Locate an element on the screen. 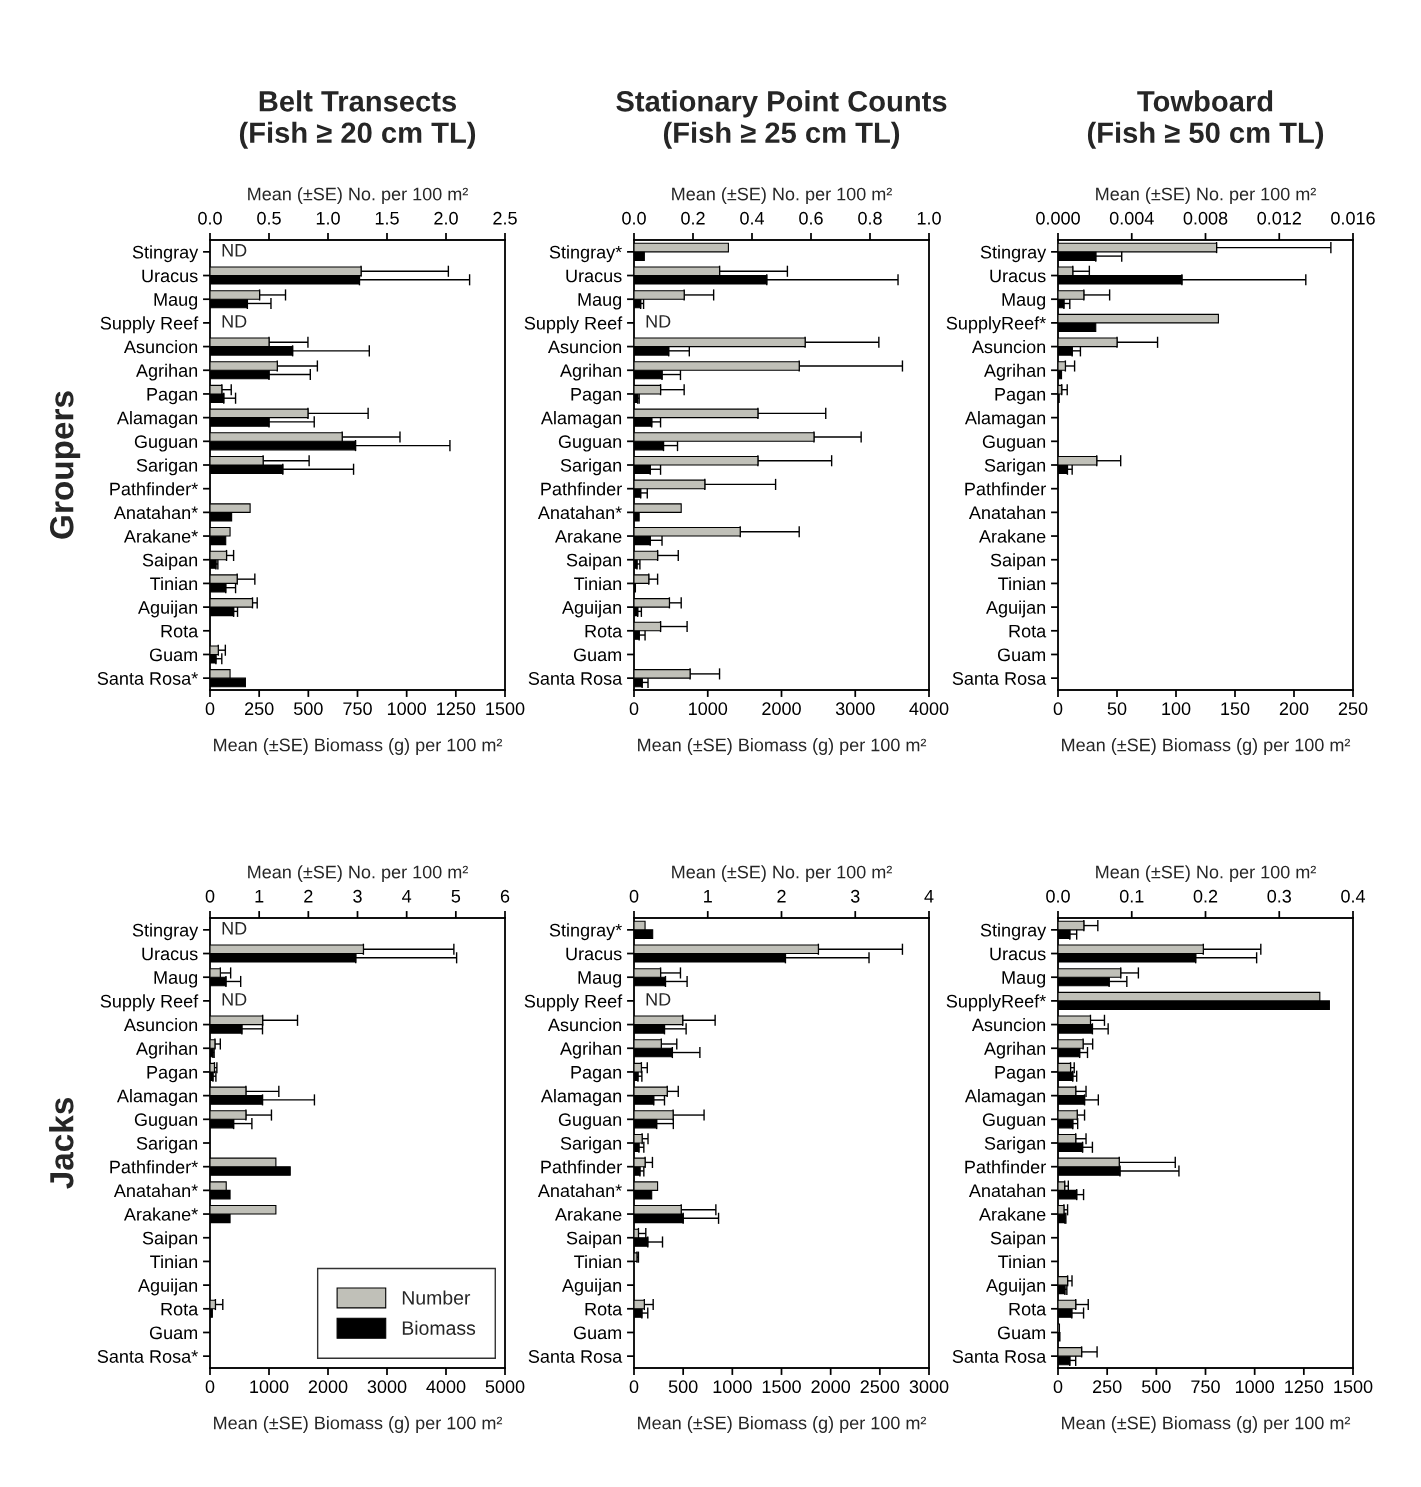  x2-tick-label: 0.0 is located at coordinates (1058, 896).